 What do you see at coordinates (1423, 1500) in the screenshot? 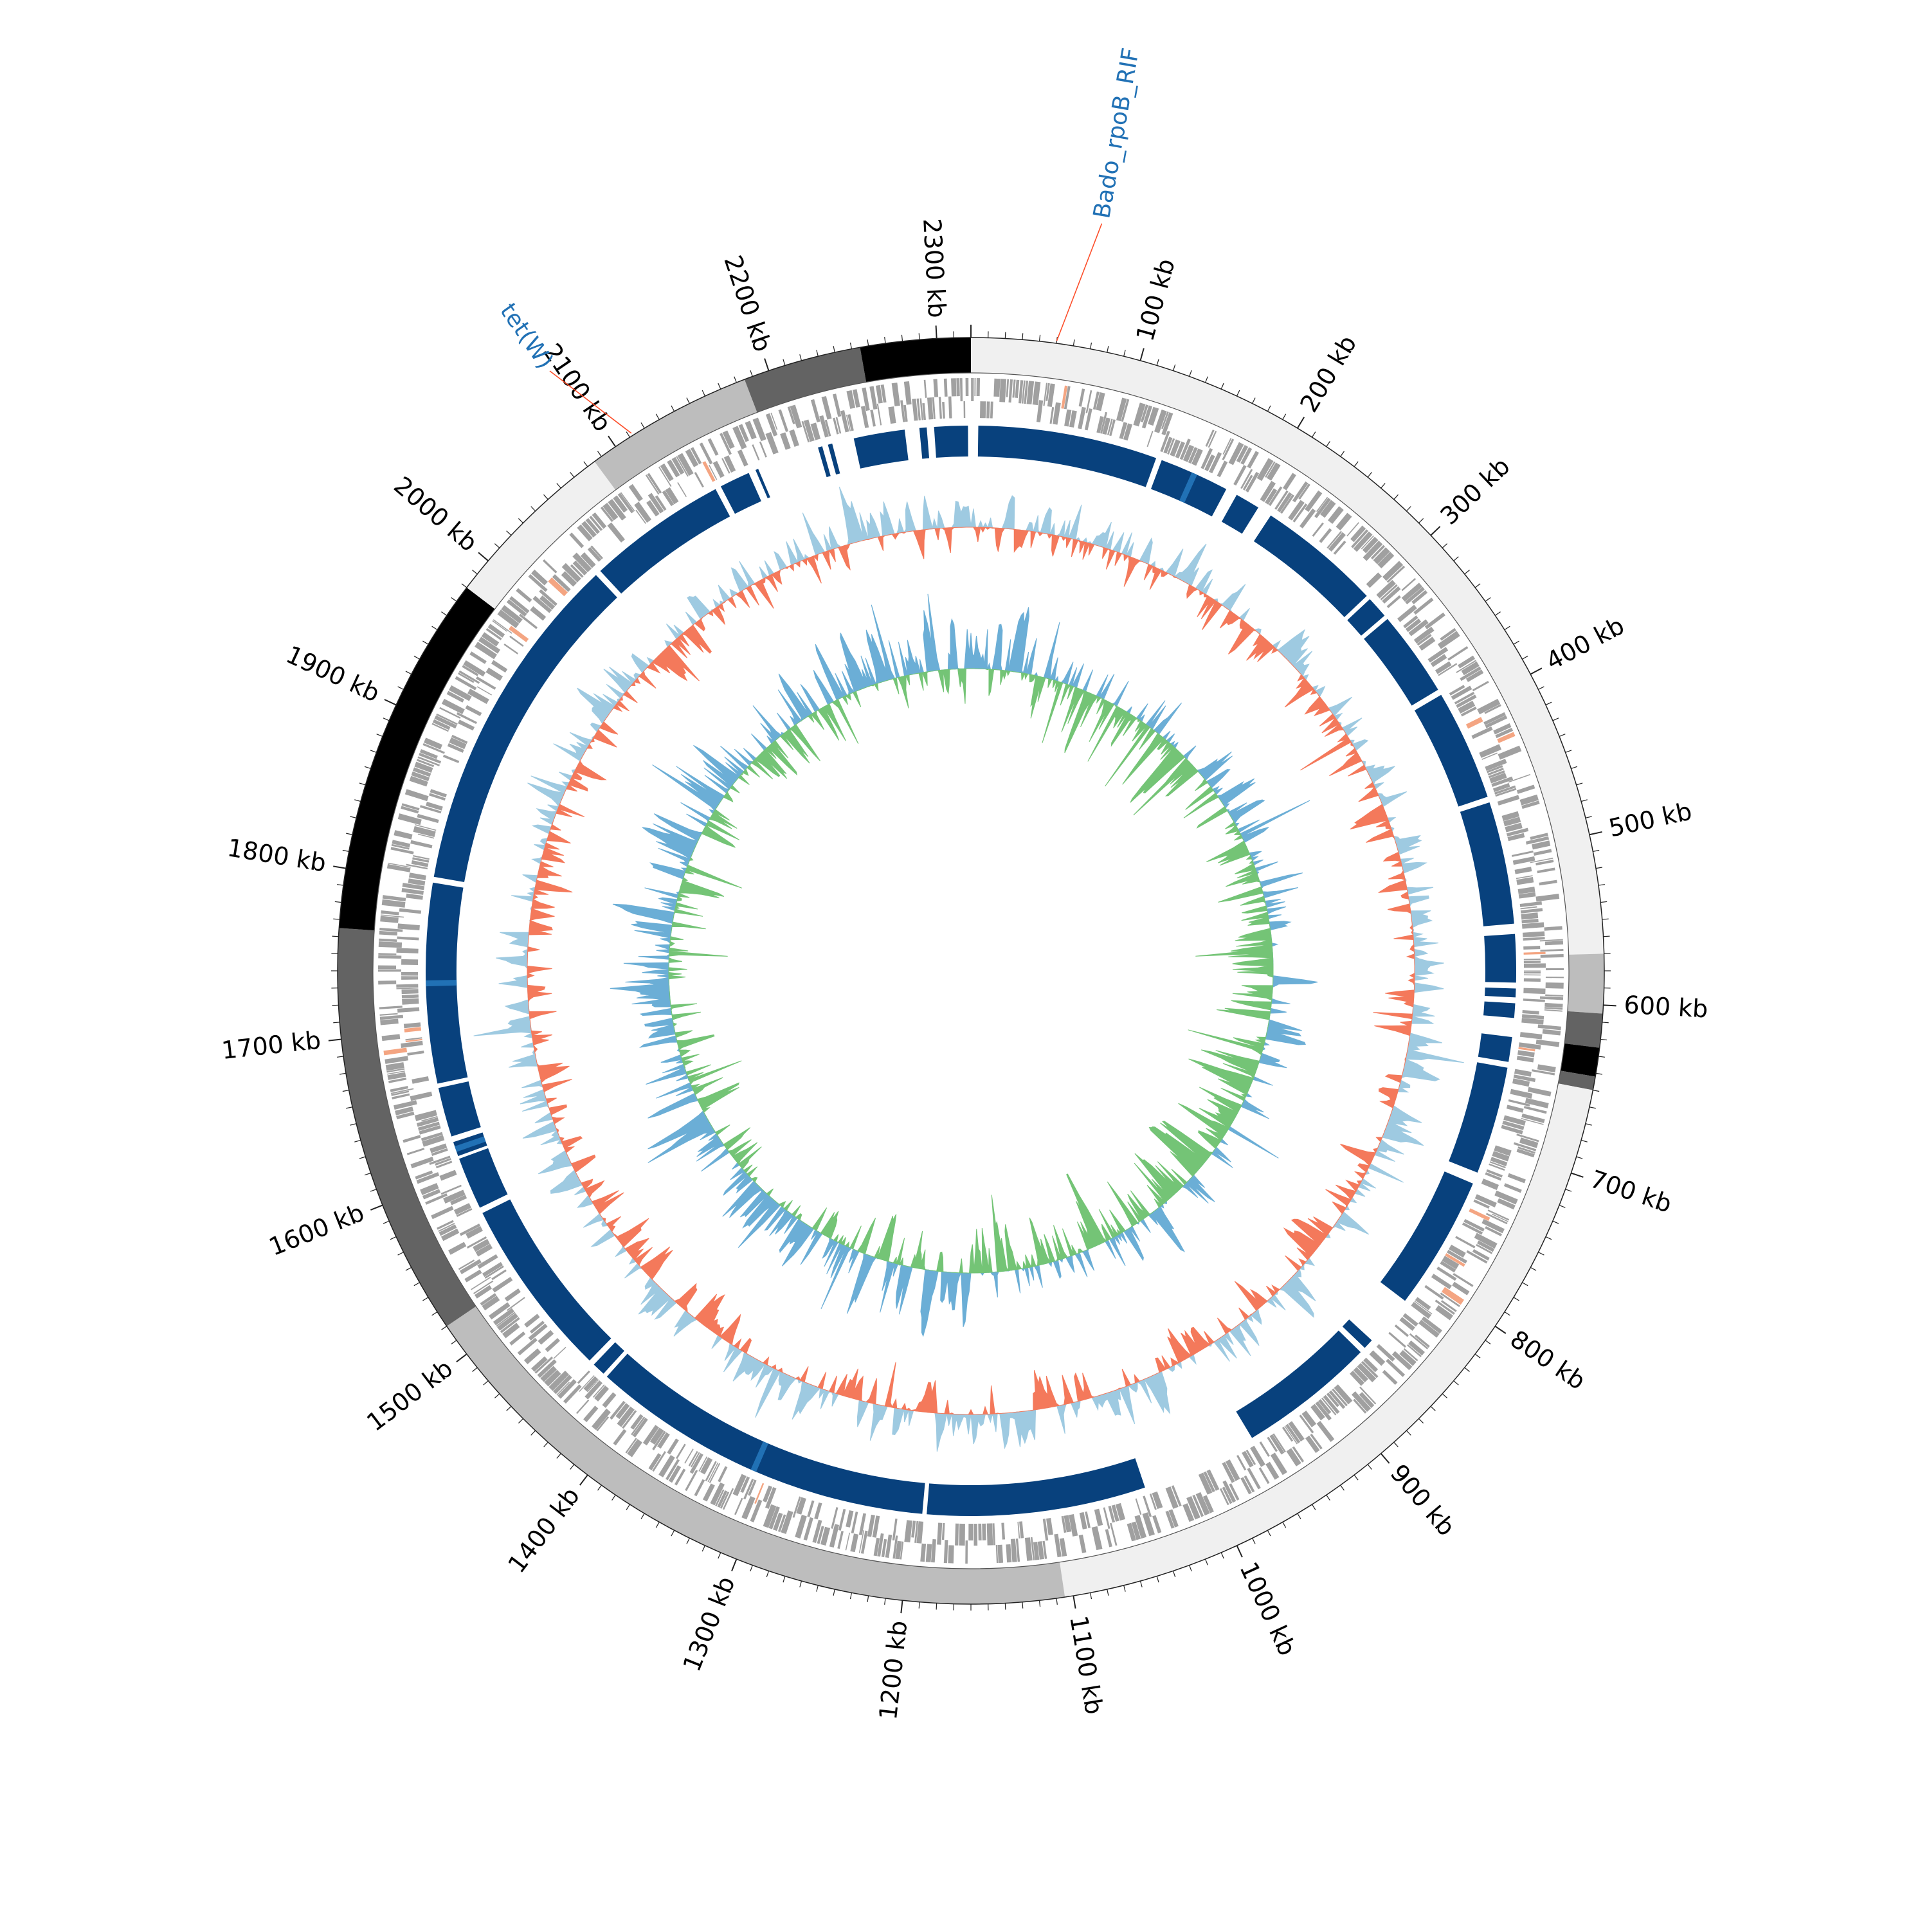
I see `tick-label: 900 kb` at bounding box center [1423, 1500].